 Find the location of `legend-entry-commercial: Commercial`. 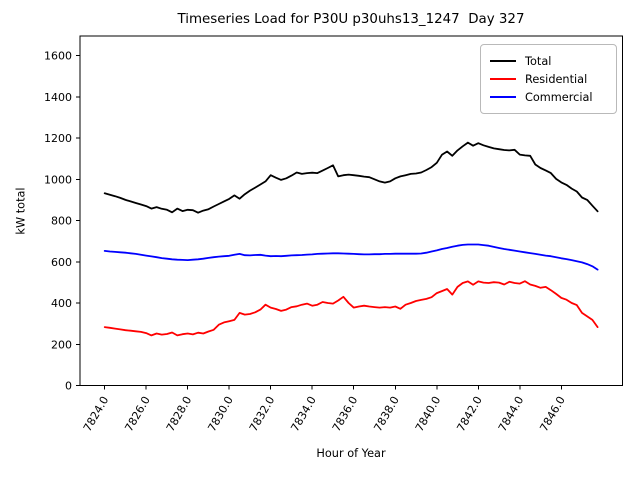

legend-entry-commercial: Commercial is located at coordinates (553, 97).